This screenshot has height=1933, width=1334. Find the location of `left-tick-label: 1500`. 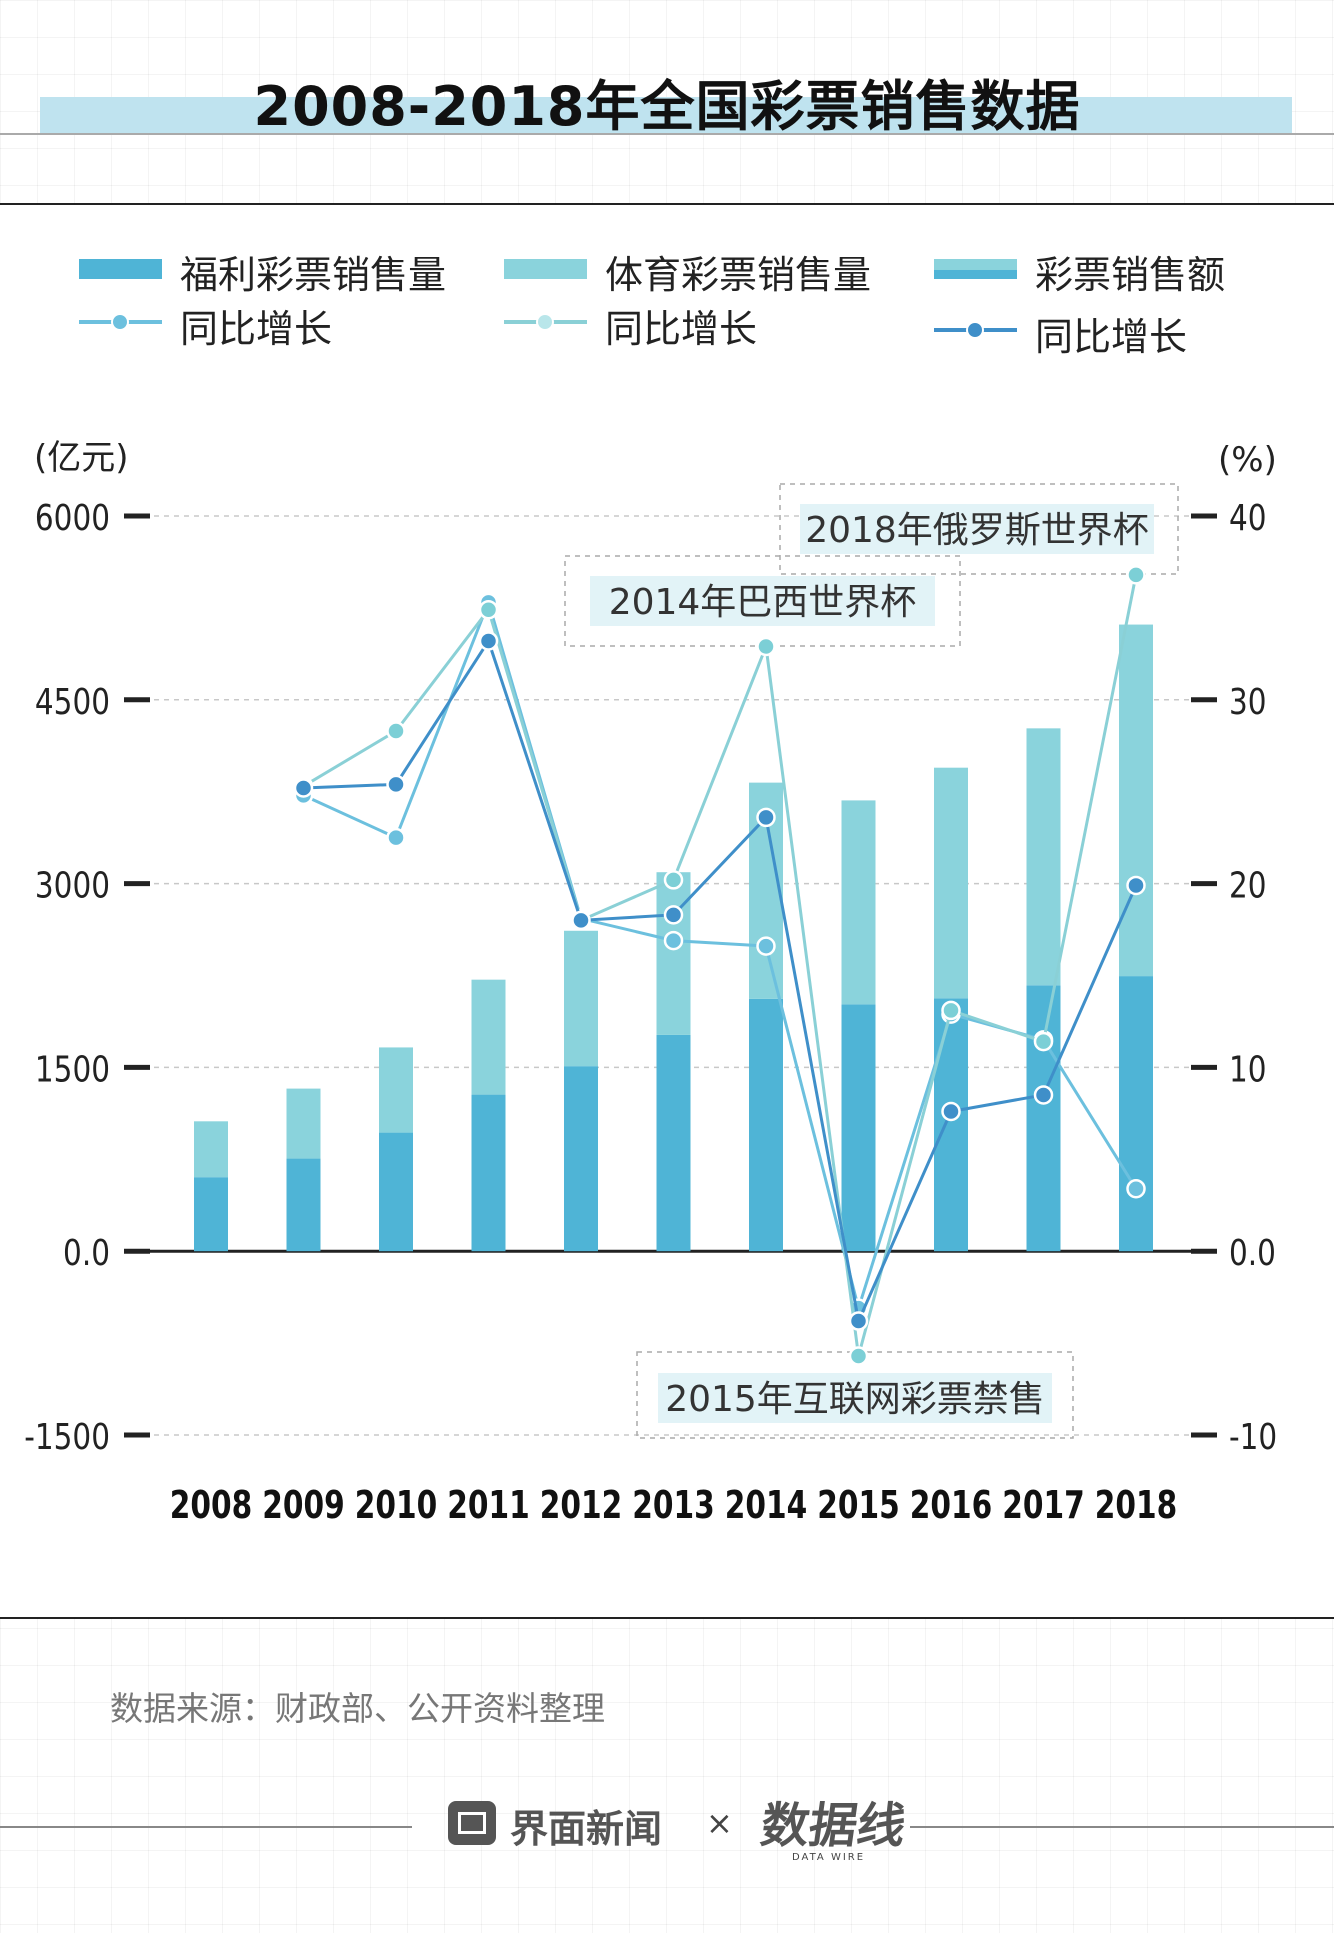

left-tick-label: 1500 is located at coordinates (72, 1068).